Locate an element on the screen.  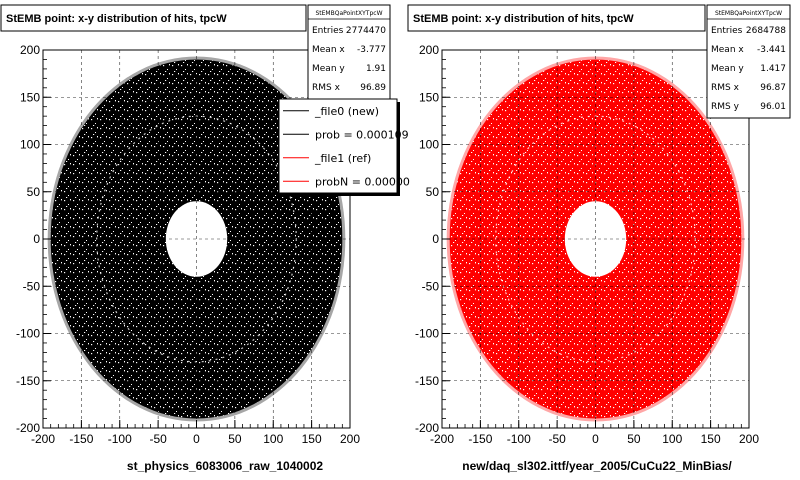
legend-entry: prob = 0.000109 is located at coordinates (362, 134).